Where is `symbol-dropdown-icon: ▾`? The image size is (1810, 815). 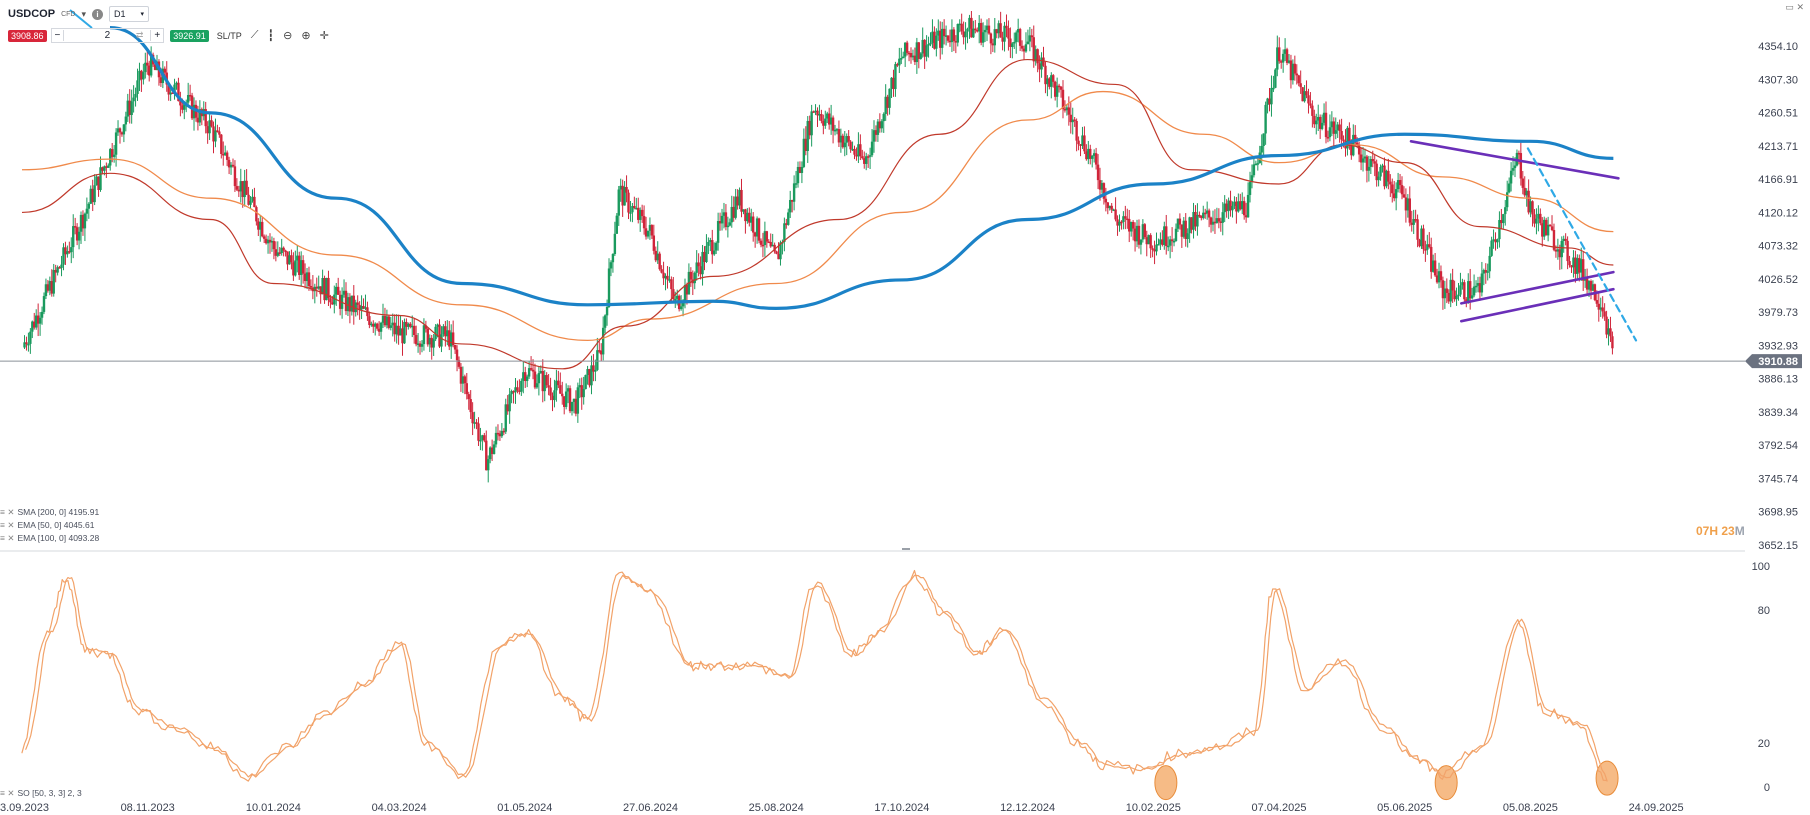
symbol-dropdown-icon: ▾ is located at coordinates (83, 13).